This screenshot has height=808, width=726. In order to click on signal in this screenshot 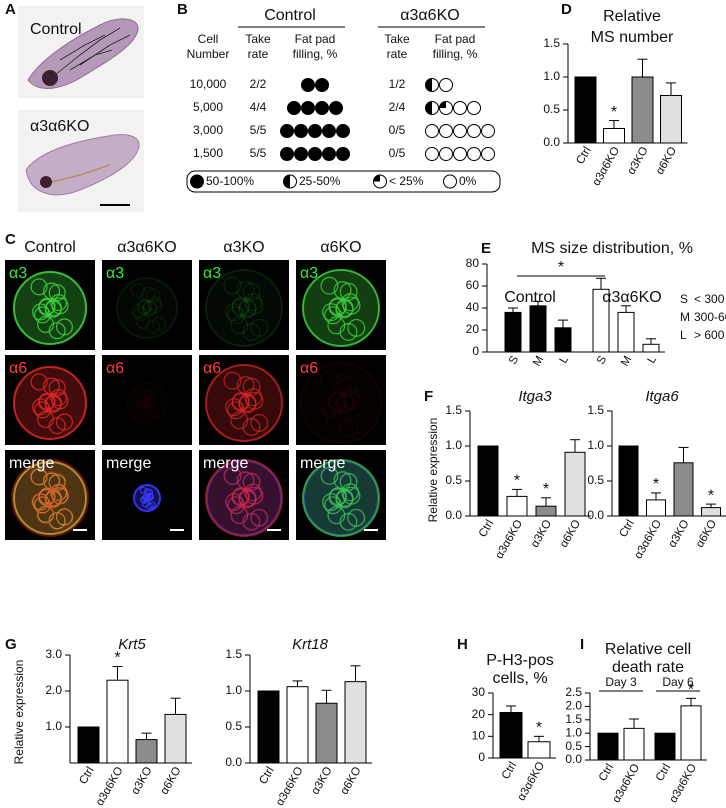, I will do `click(341, 403)`.